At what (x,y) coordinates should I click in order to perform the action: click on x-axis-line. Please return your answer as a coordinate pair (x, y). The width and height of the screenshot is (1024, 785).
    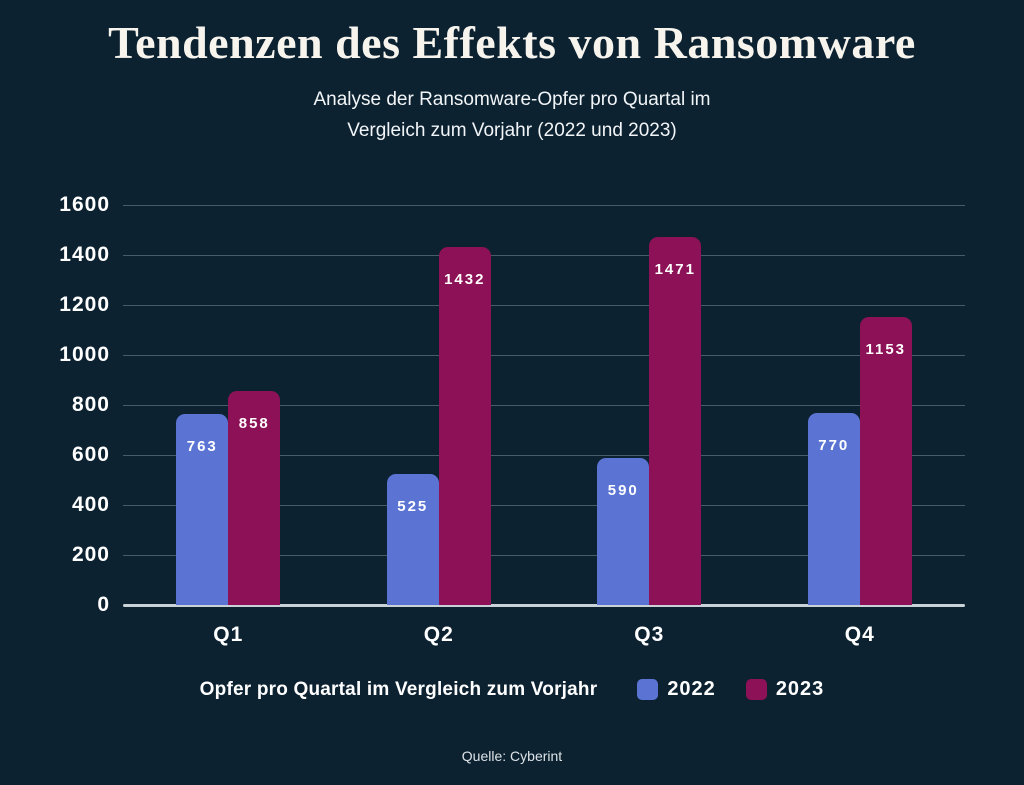
    Looking at the image, I should click on (544, 605).